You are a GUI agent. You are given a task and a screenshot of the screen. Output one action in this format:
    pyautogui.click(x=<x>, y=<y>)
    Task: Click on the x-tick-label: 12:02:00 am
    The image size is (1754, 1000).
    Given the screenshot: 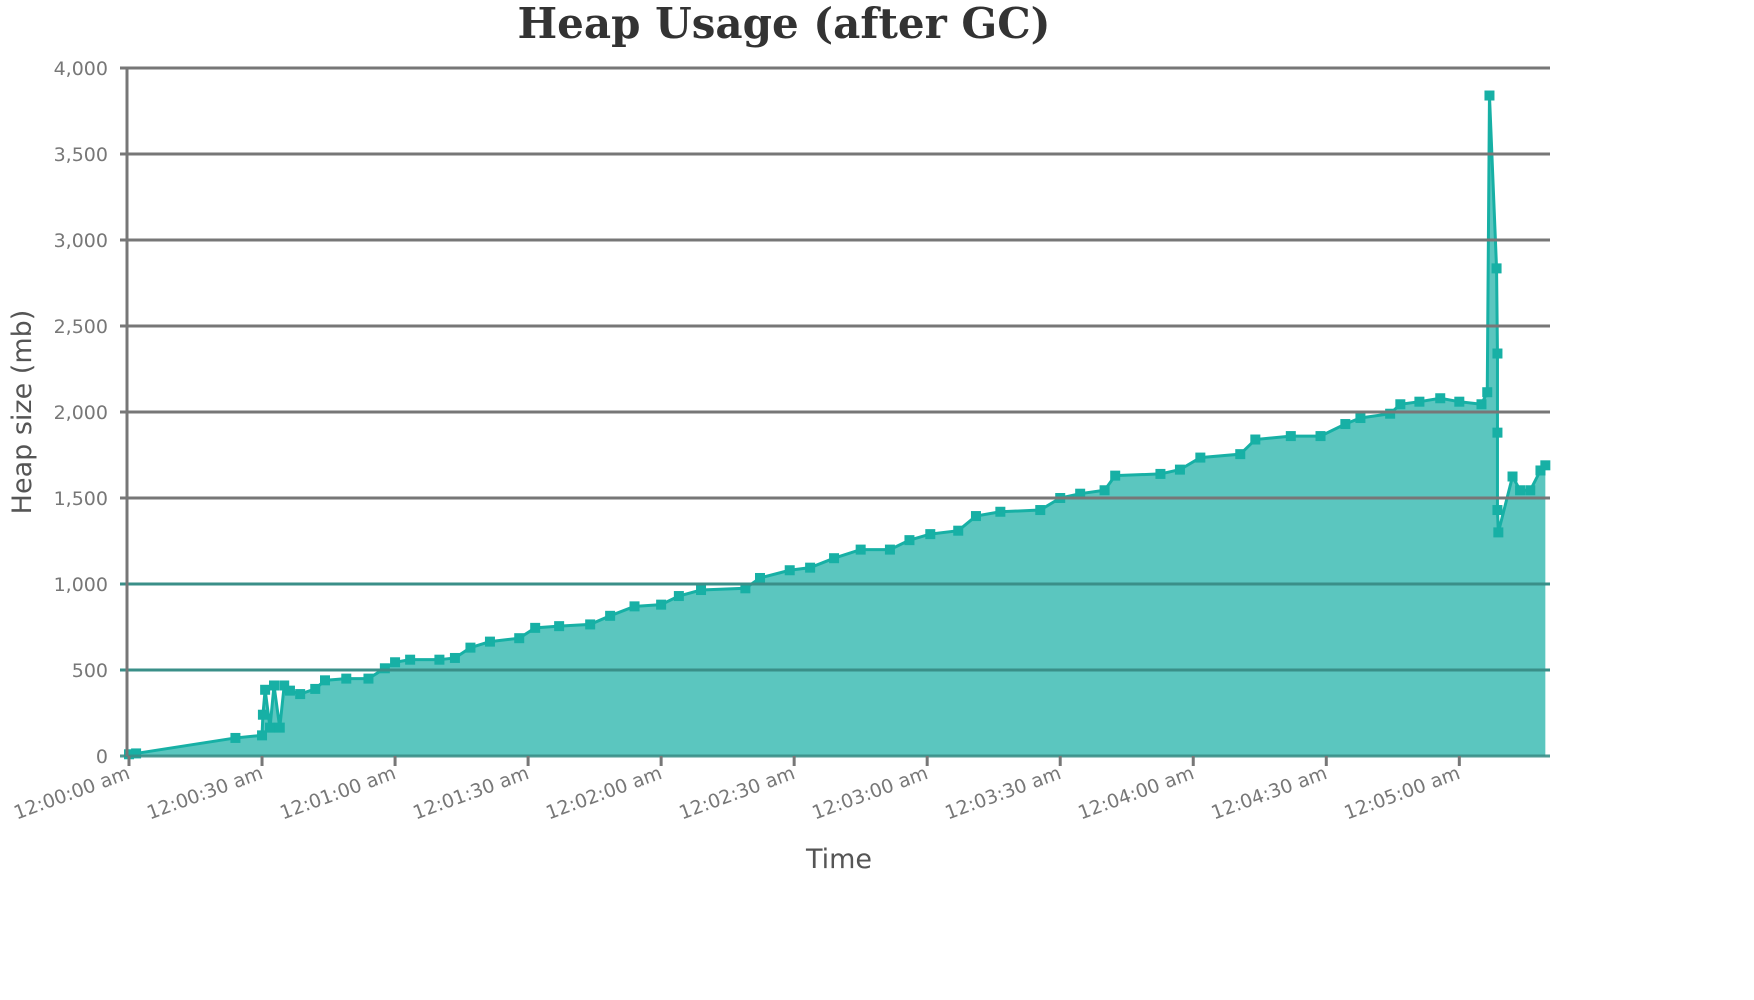 What is the action you would take?
    pyautogui.click(x=604, y=793)
    